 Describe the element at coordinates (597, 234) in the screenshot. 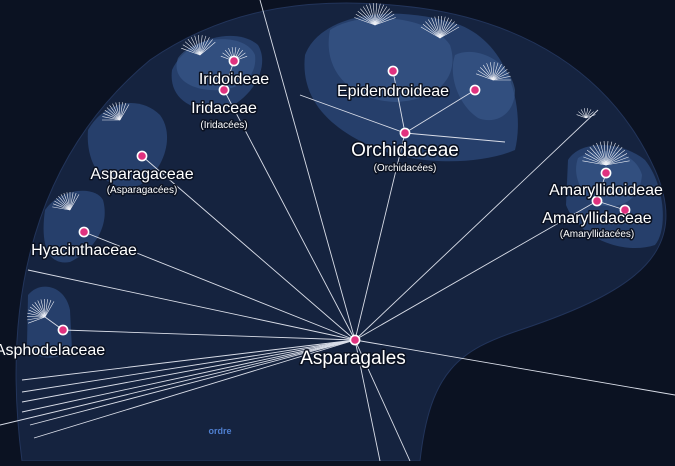

I see `family-common-amaryllidaceae: (Amaryllidacées)` at that location.